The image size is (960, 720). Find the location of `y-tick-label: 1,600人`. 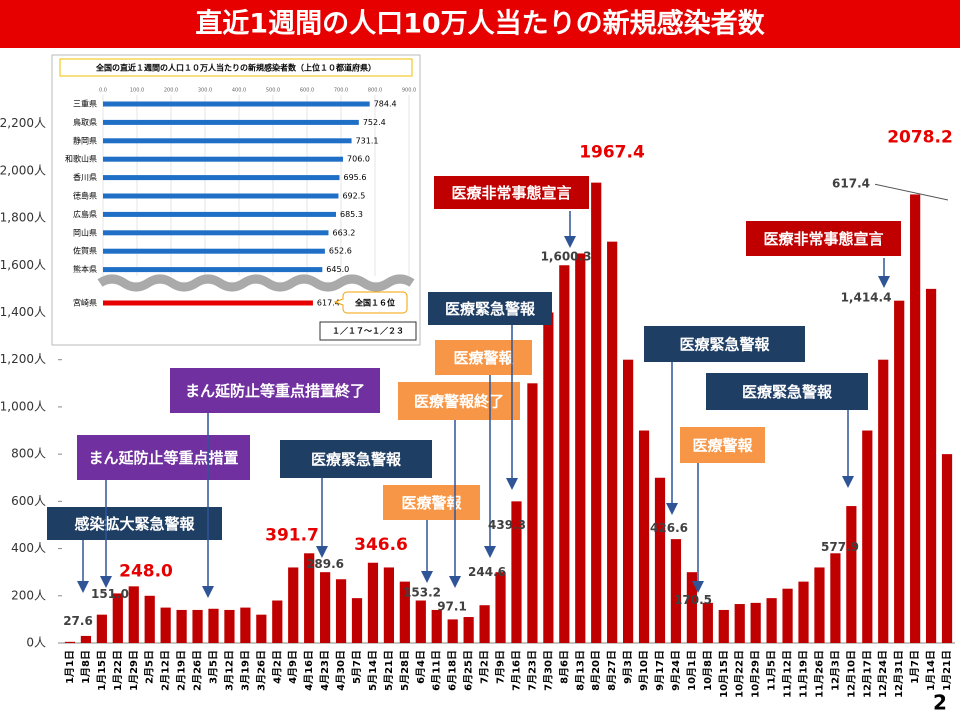

y-tick-label: 1,600人 is located at coordinates (23, 265).